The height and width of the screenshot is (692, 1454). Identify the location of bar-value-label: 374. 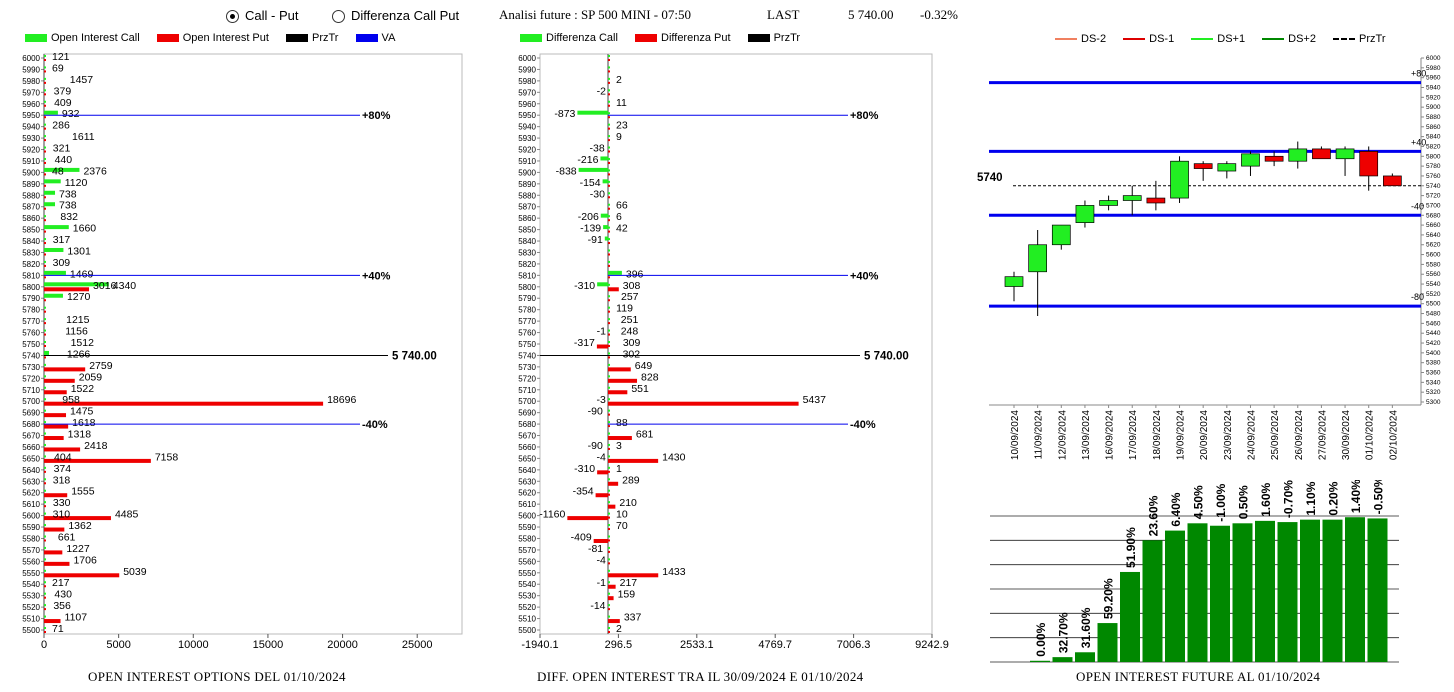
(63, 469).